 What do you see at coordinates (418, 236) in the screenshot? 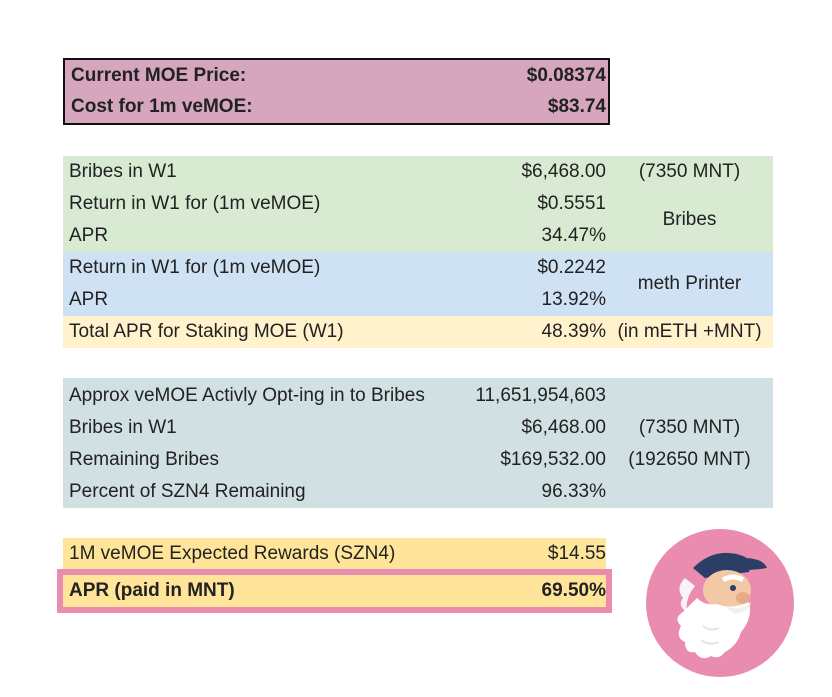
I see `bribes-apr-row: APR 34.47%` at bounding box center [418, 236].